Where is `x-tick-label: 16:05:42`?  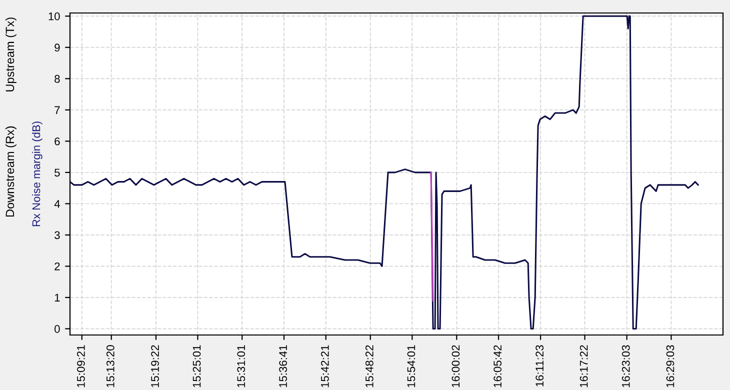 x-tick-label: 16:05:42 is located at coordinates (498, 366).